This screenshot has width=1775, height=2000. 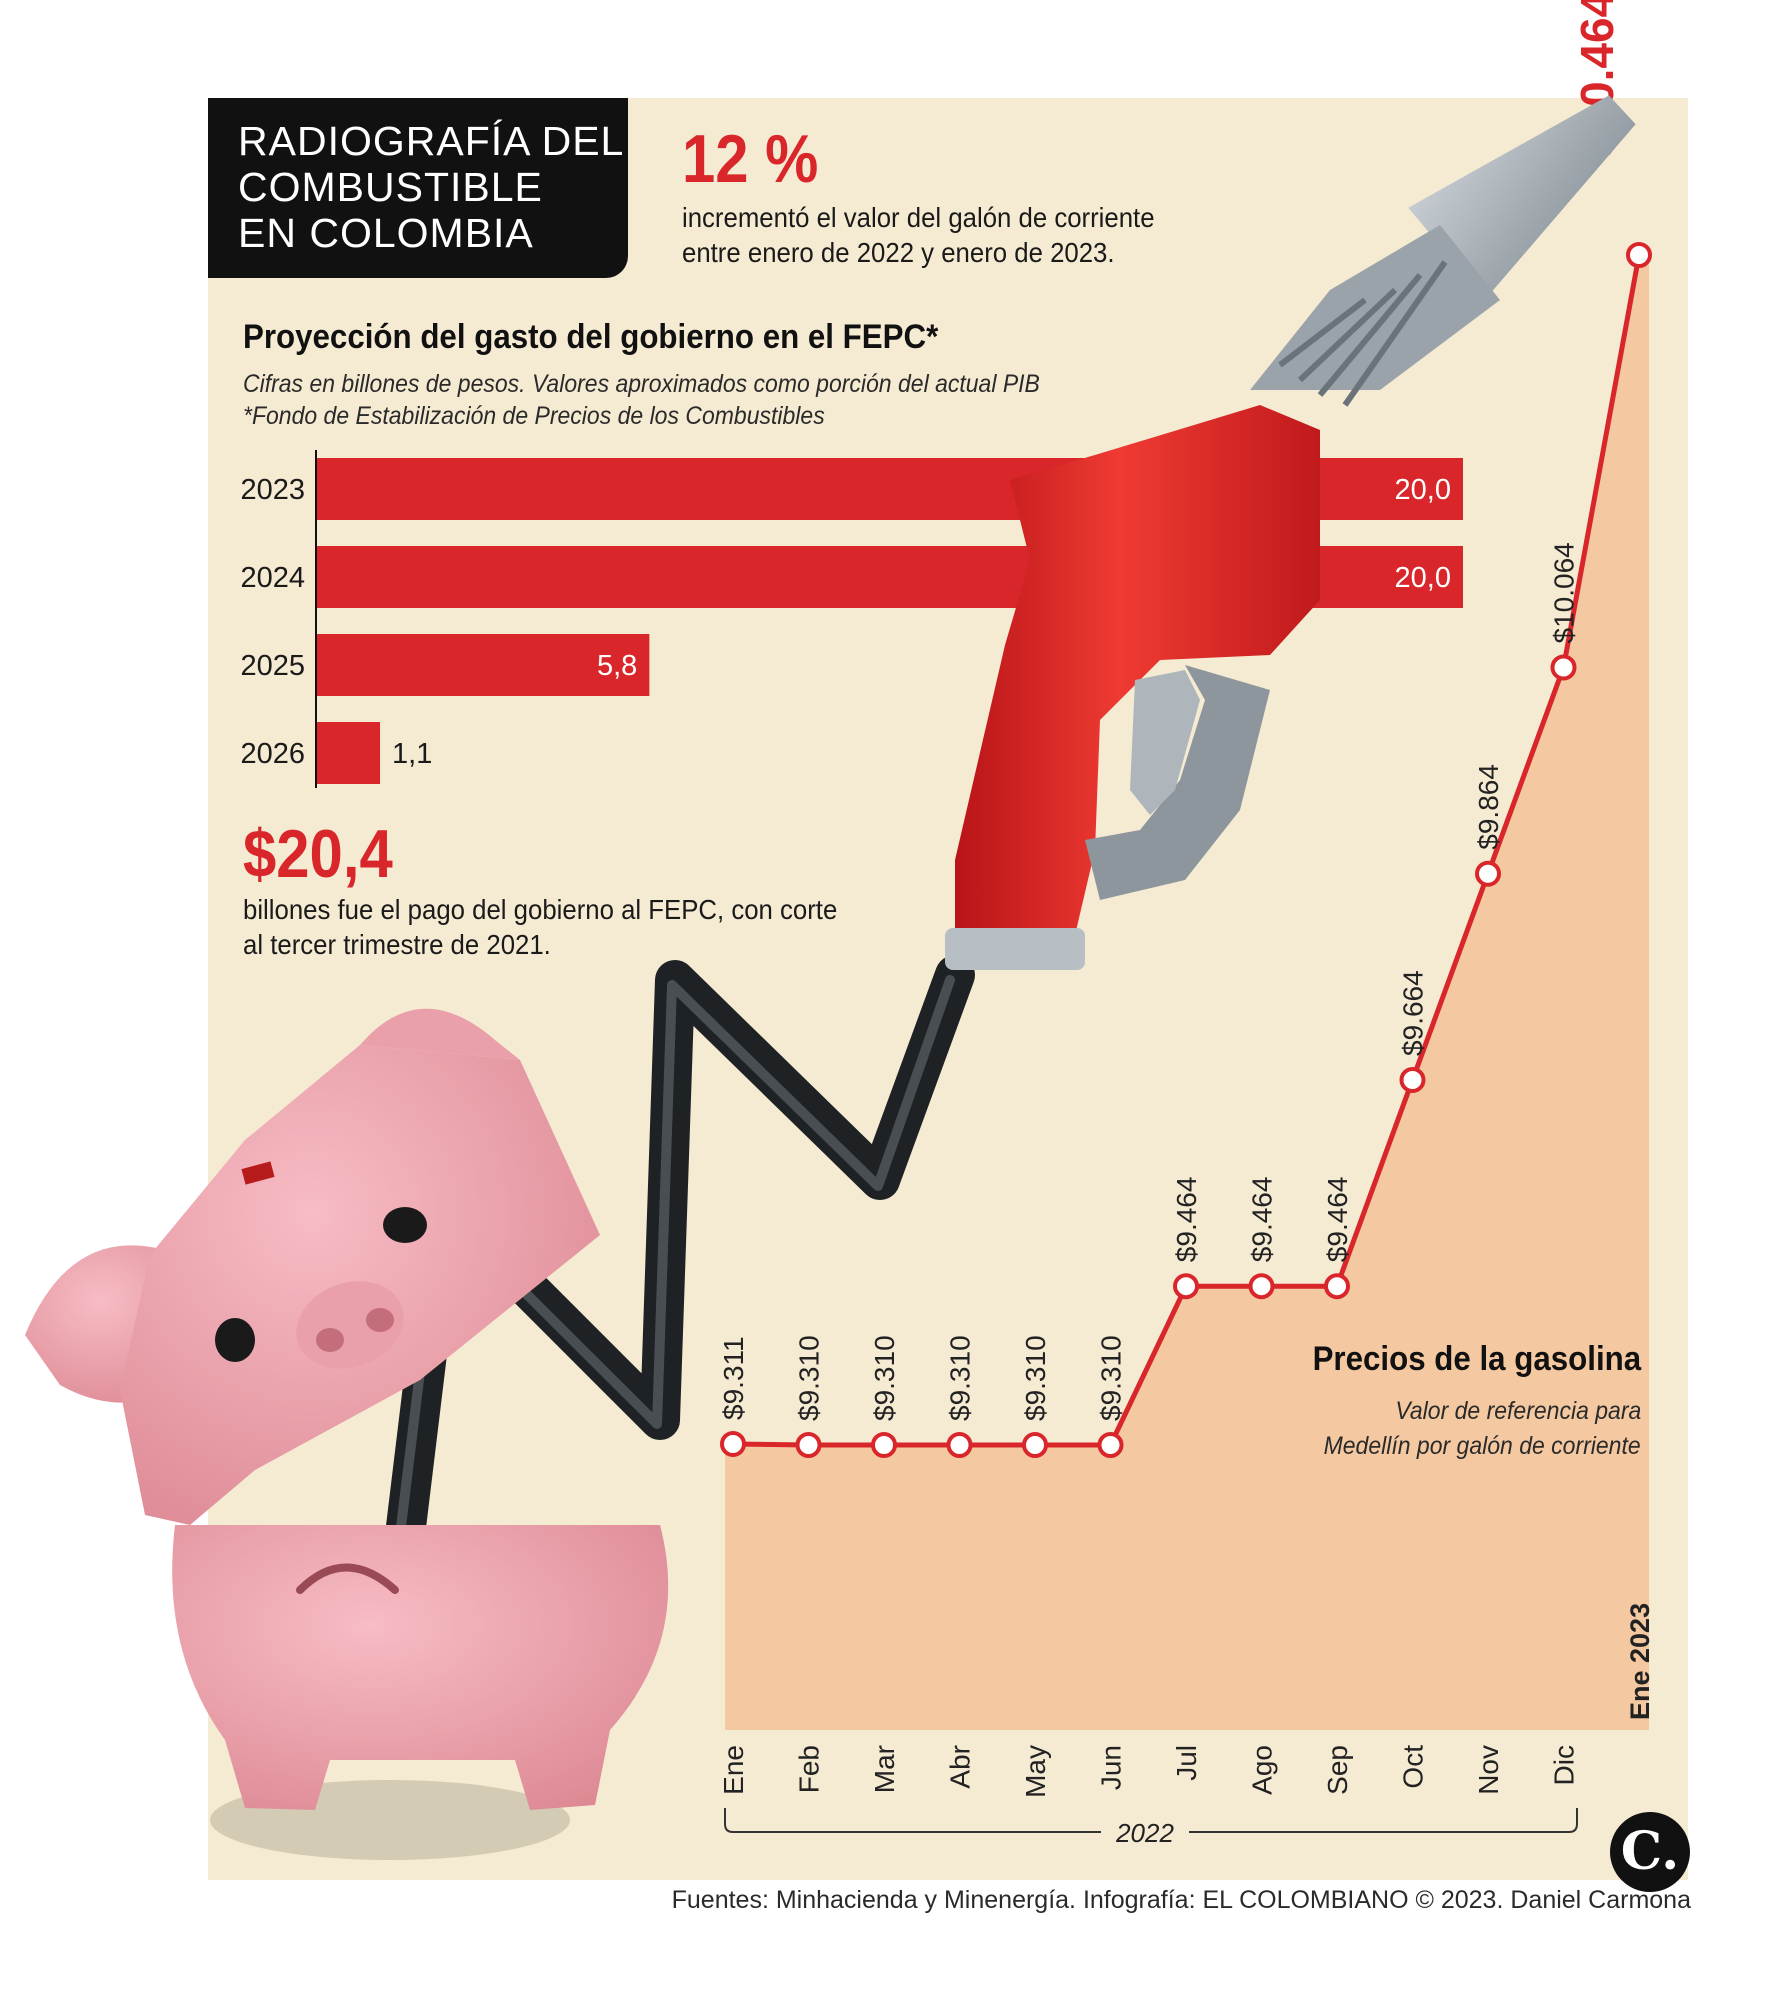 What do you see at coordinates (1488, 1770) in the screenshot?
I see `month-label: Nov` at bounding box center [1488, 1770].